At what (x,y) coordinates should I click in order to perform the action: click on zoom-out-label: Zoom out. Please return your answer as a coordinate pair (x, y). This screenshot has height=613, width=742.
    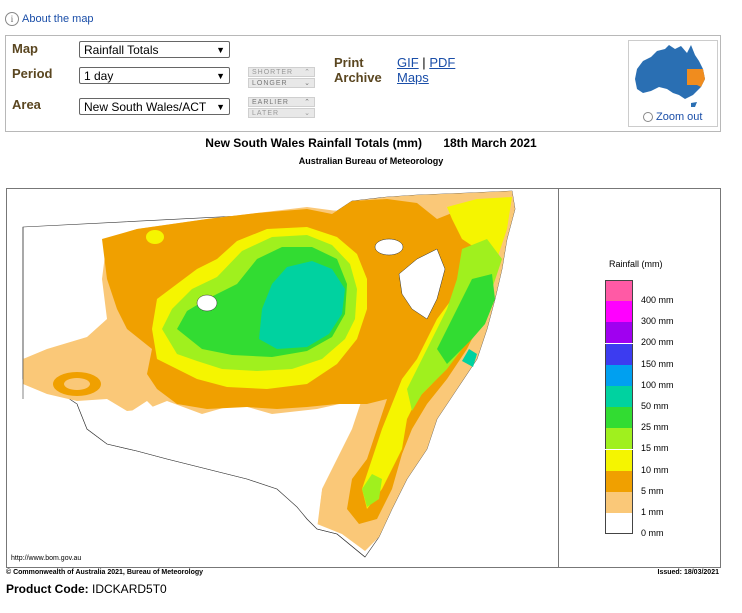
    Looking at the image, I should click on (679, 117).